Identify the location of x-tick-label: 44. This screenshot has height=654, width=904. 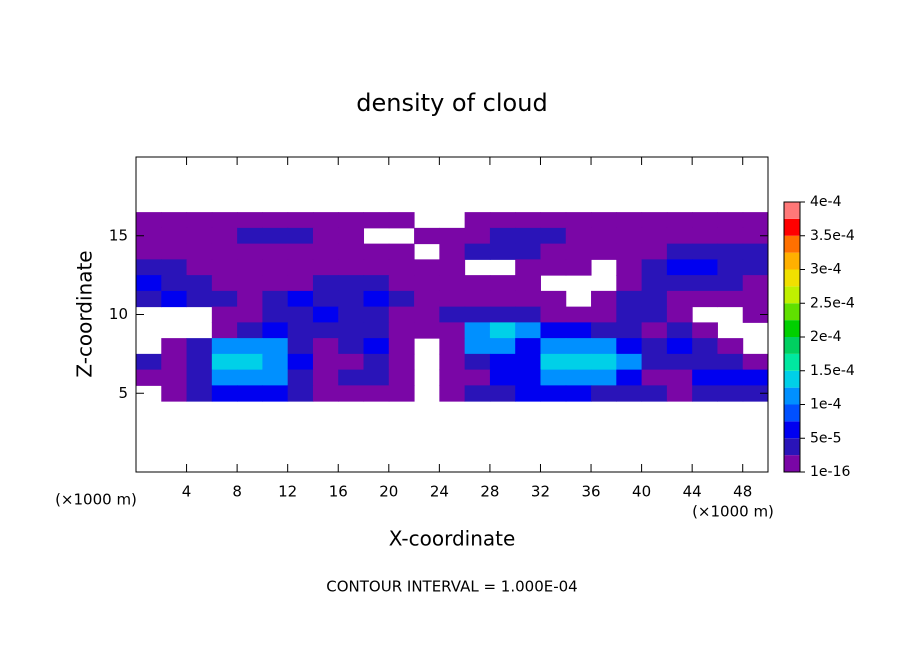
(692, 492).